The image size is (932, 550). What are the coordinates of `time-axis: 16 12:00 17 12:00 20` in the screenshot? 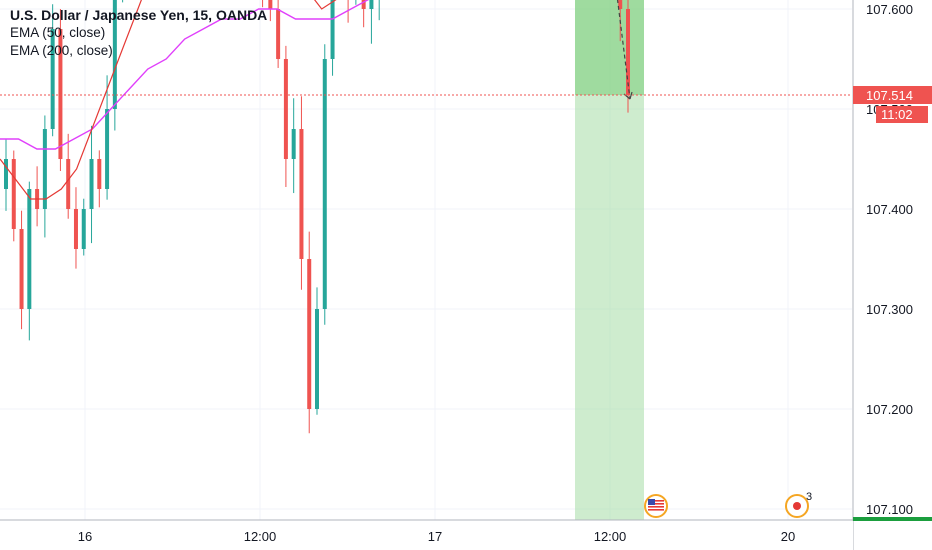 It's located at (426, 534).